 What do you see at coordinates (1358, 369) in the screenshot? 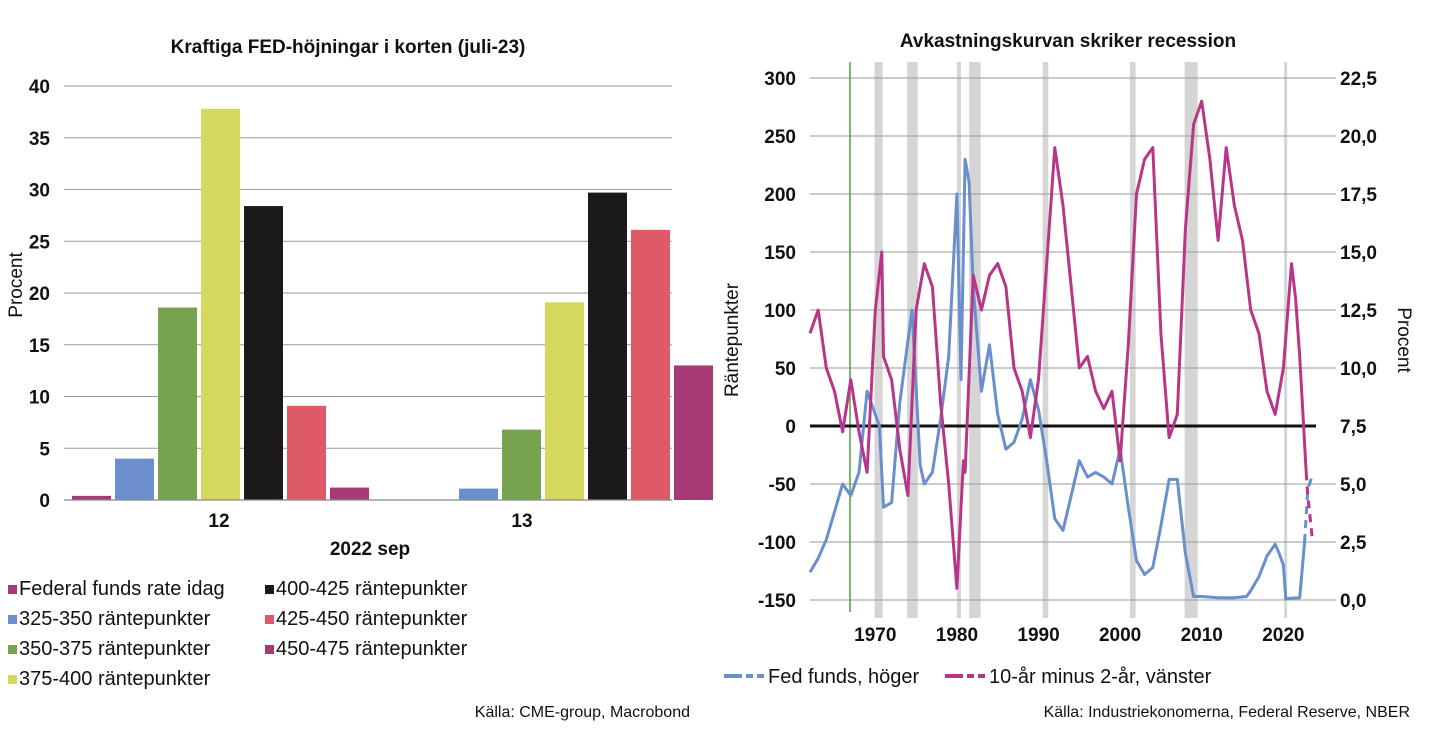
I see `right-y-tick-label: 10,0` at bounding box center [1358, 369].